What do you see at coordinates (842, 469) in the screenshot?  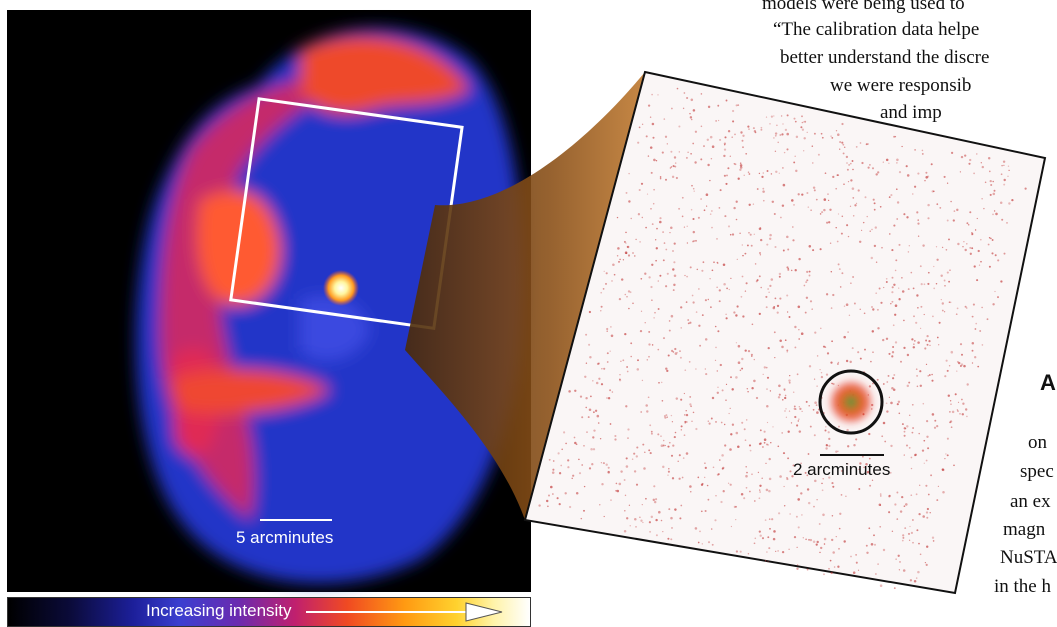 I see `inset-scale-label: 2 arcminutes` at bounding box center [842, 469].